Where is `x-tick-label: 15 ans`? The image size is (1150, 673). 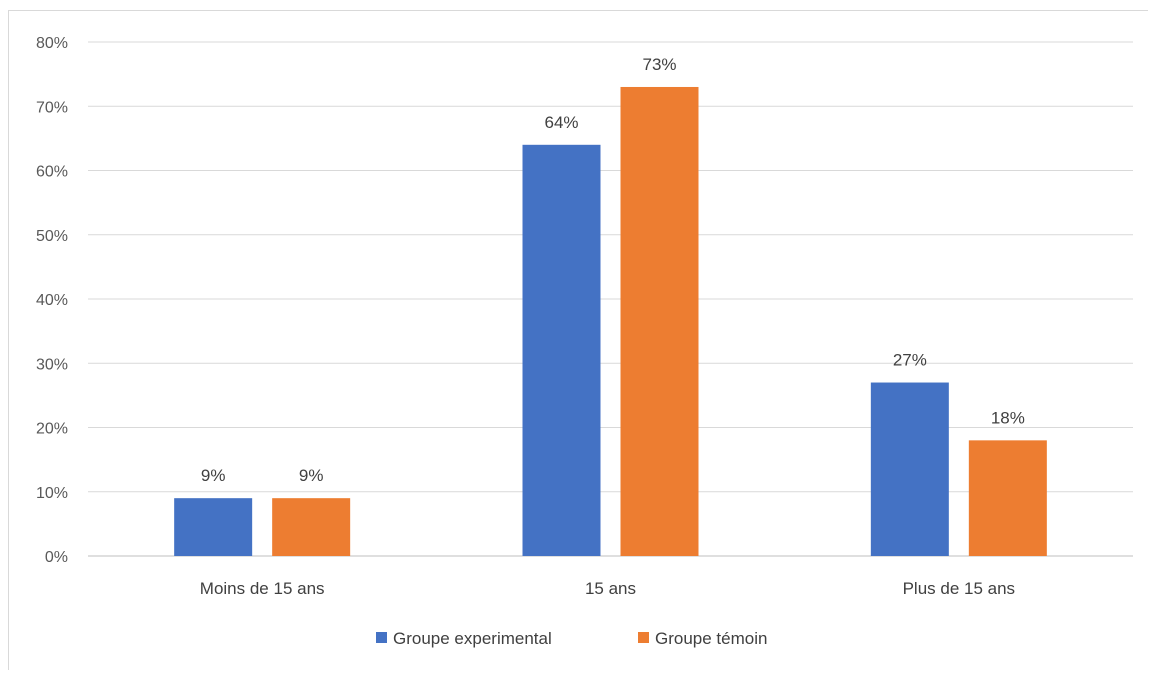 x-tick-label: 15 ans is located at coordinates (610, 588).